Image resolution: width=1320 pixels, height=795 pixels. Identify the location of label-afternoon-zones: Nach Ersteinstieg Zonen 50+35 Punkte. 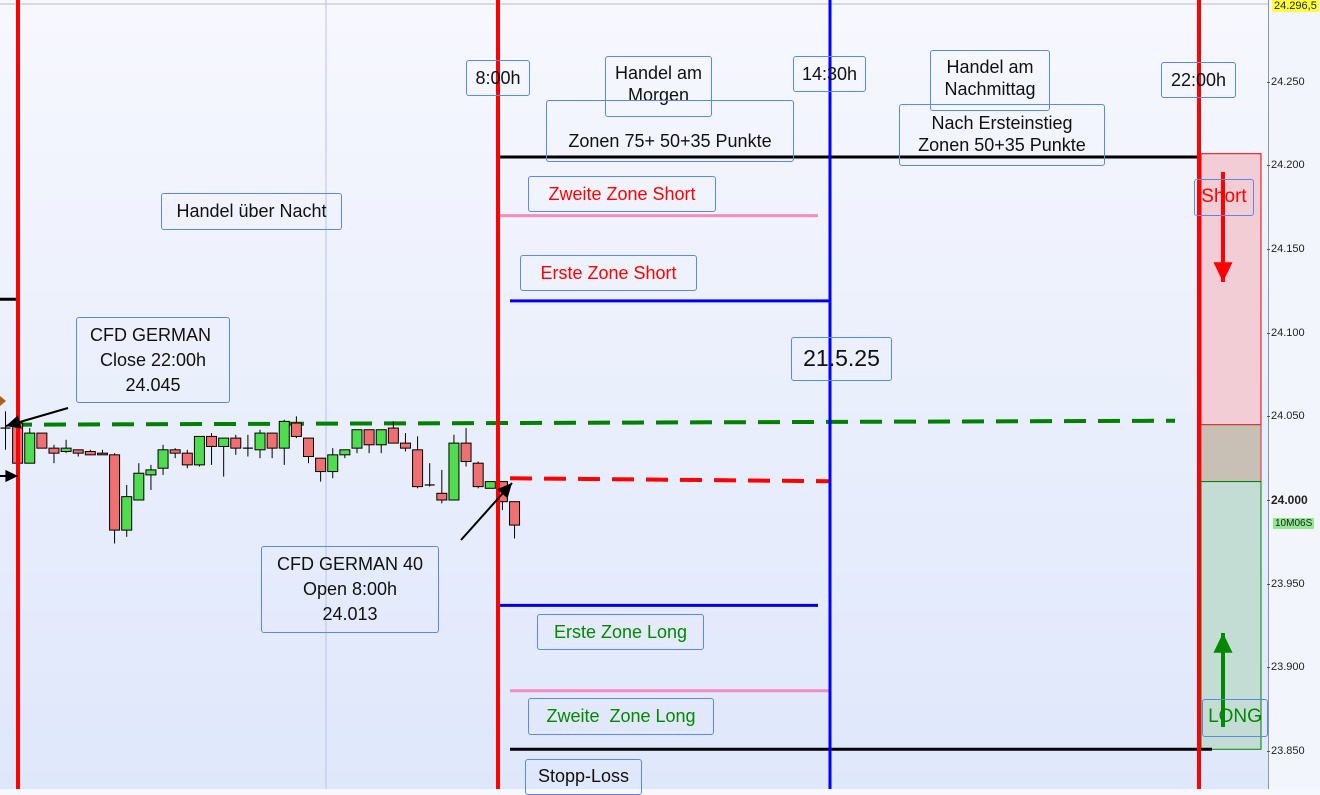
(1002, 135).